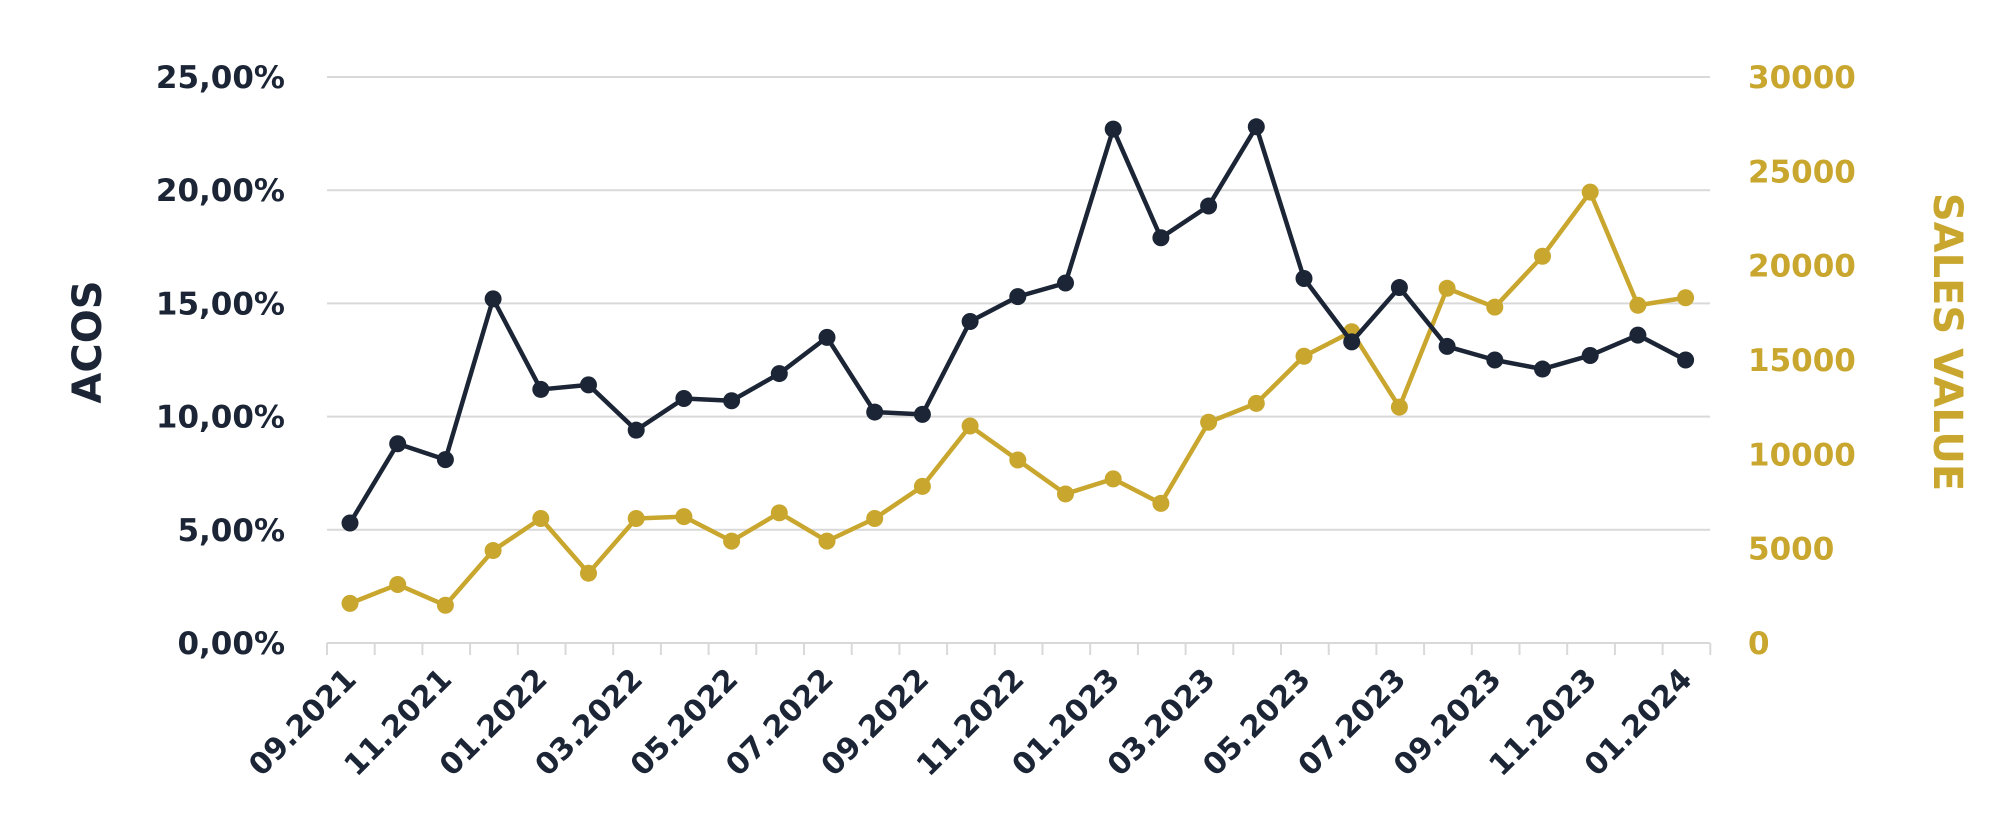 Image resolution: width=2000 pixels, height=825 pixels. I want to click on y2-tick-label: 0, so click(1759, 644).